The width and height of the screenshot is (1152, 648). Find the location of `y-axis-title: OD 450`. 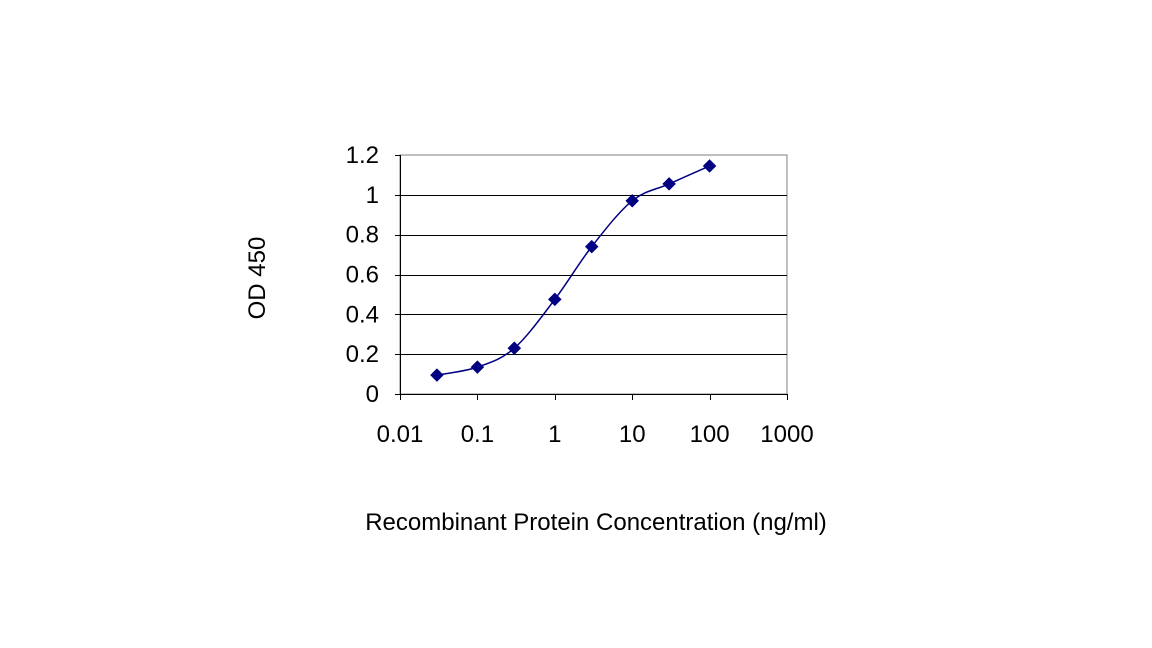

y-axis-title: OD 450 is located at coordinates (257, 278).